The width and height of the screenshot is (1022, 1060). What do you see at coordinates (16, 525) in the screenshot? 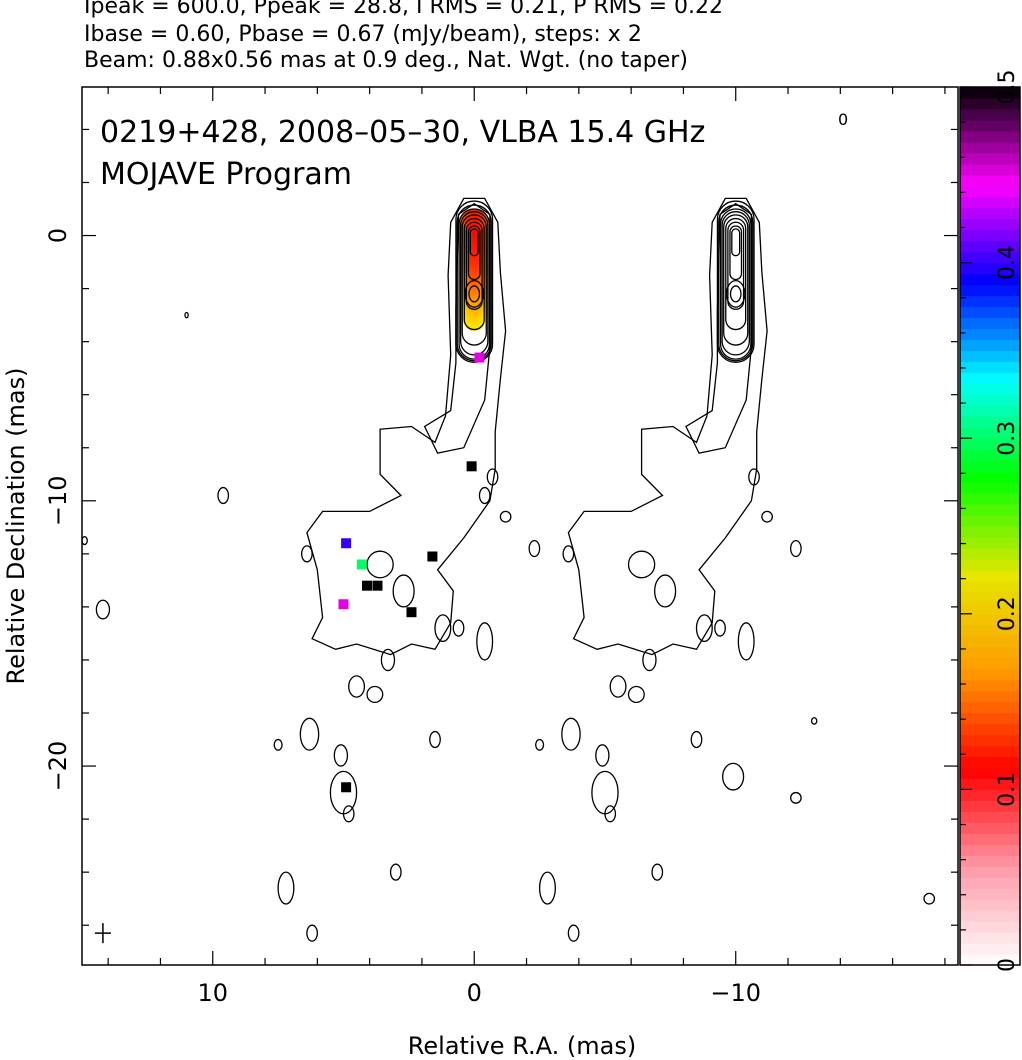
I see `y-axis-label: Relative Declination (mas)` at bounding box center [16, 525].